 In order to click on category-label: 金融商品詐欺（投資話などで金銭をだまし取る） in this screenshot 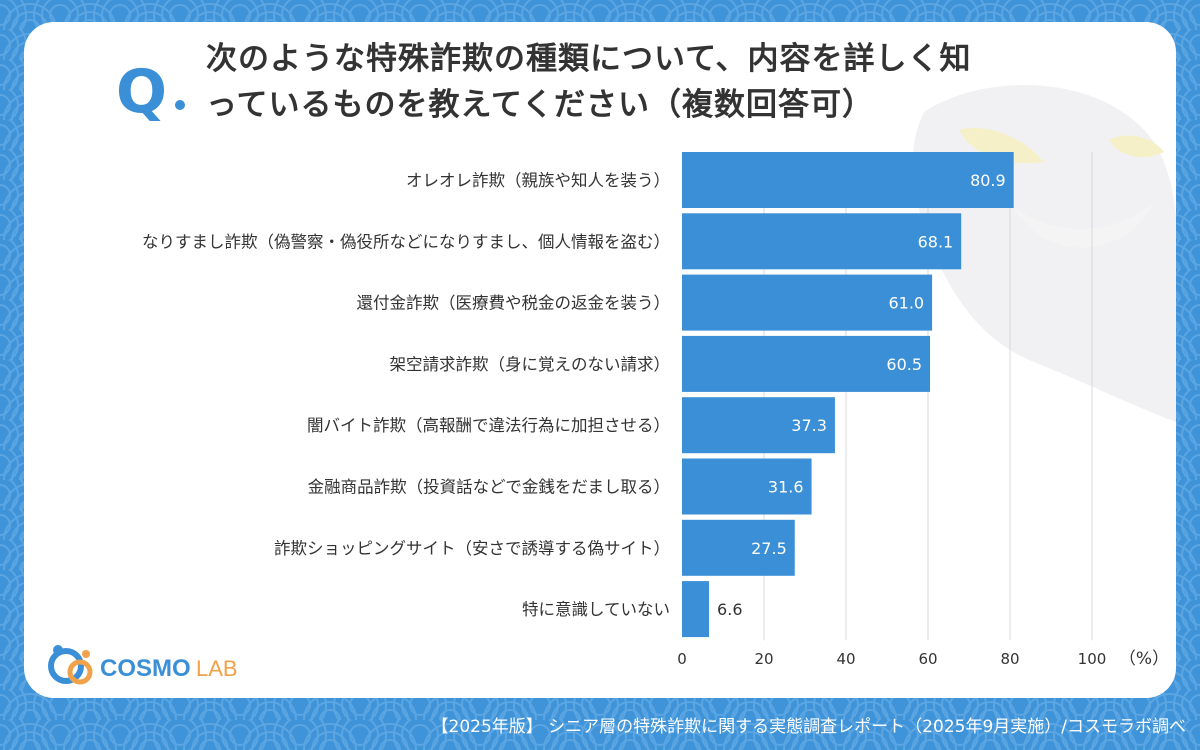, I will do `click(489, 487)`.